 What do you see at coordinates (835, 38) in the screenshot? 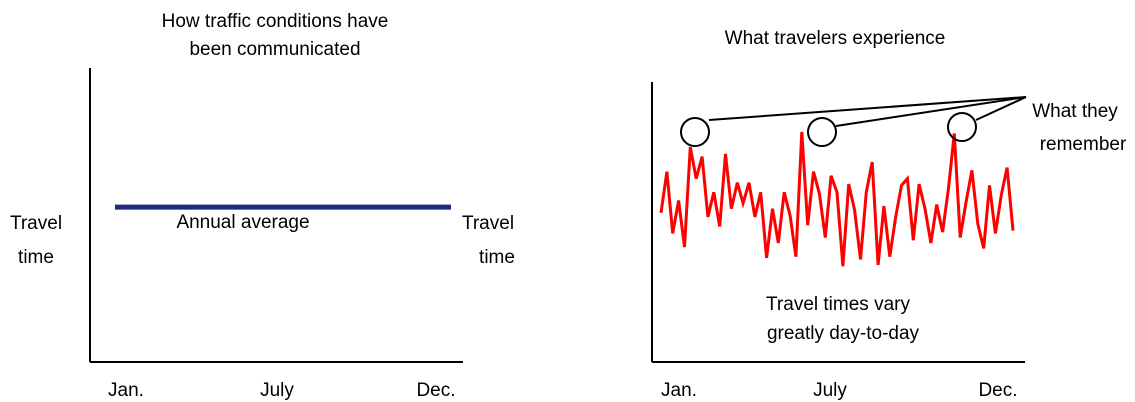
I see `right-title: What travelers experience` at bounding box center [835, 38].